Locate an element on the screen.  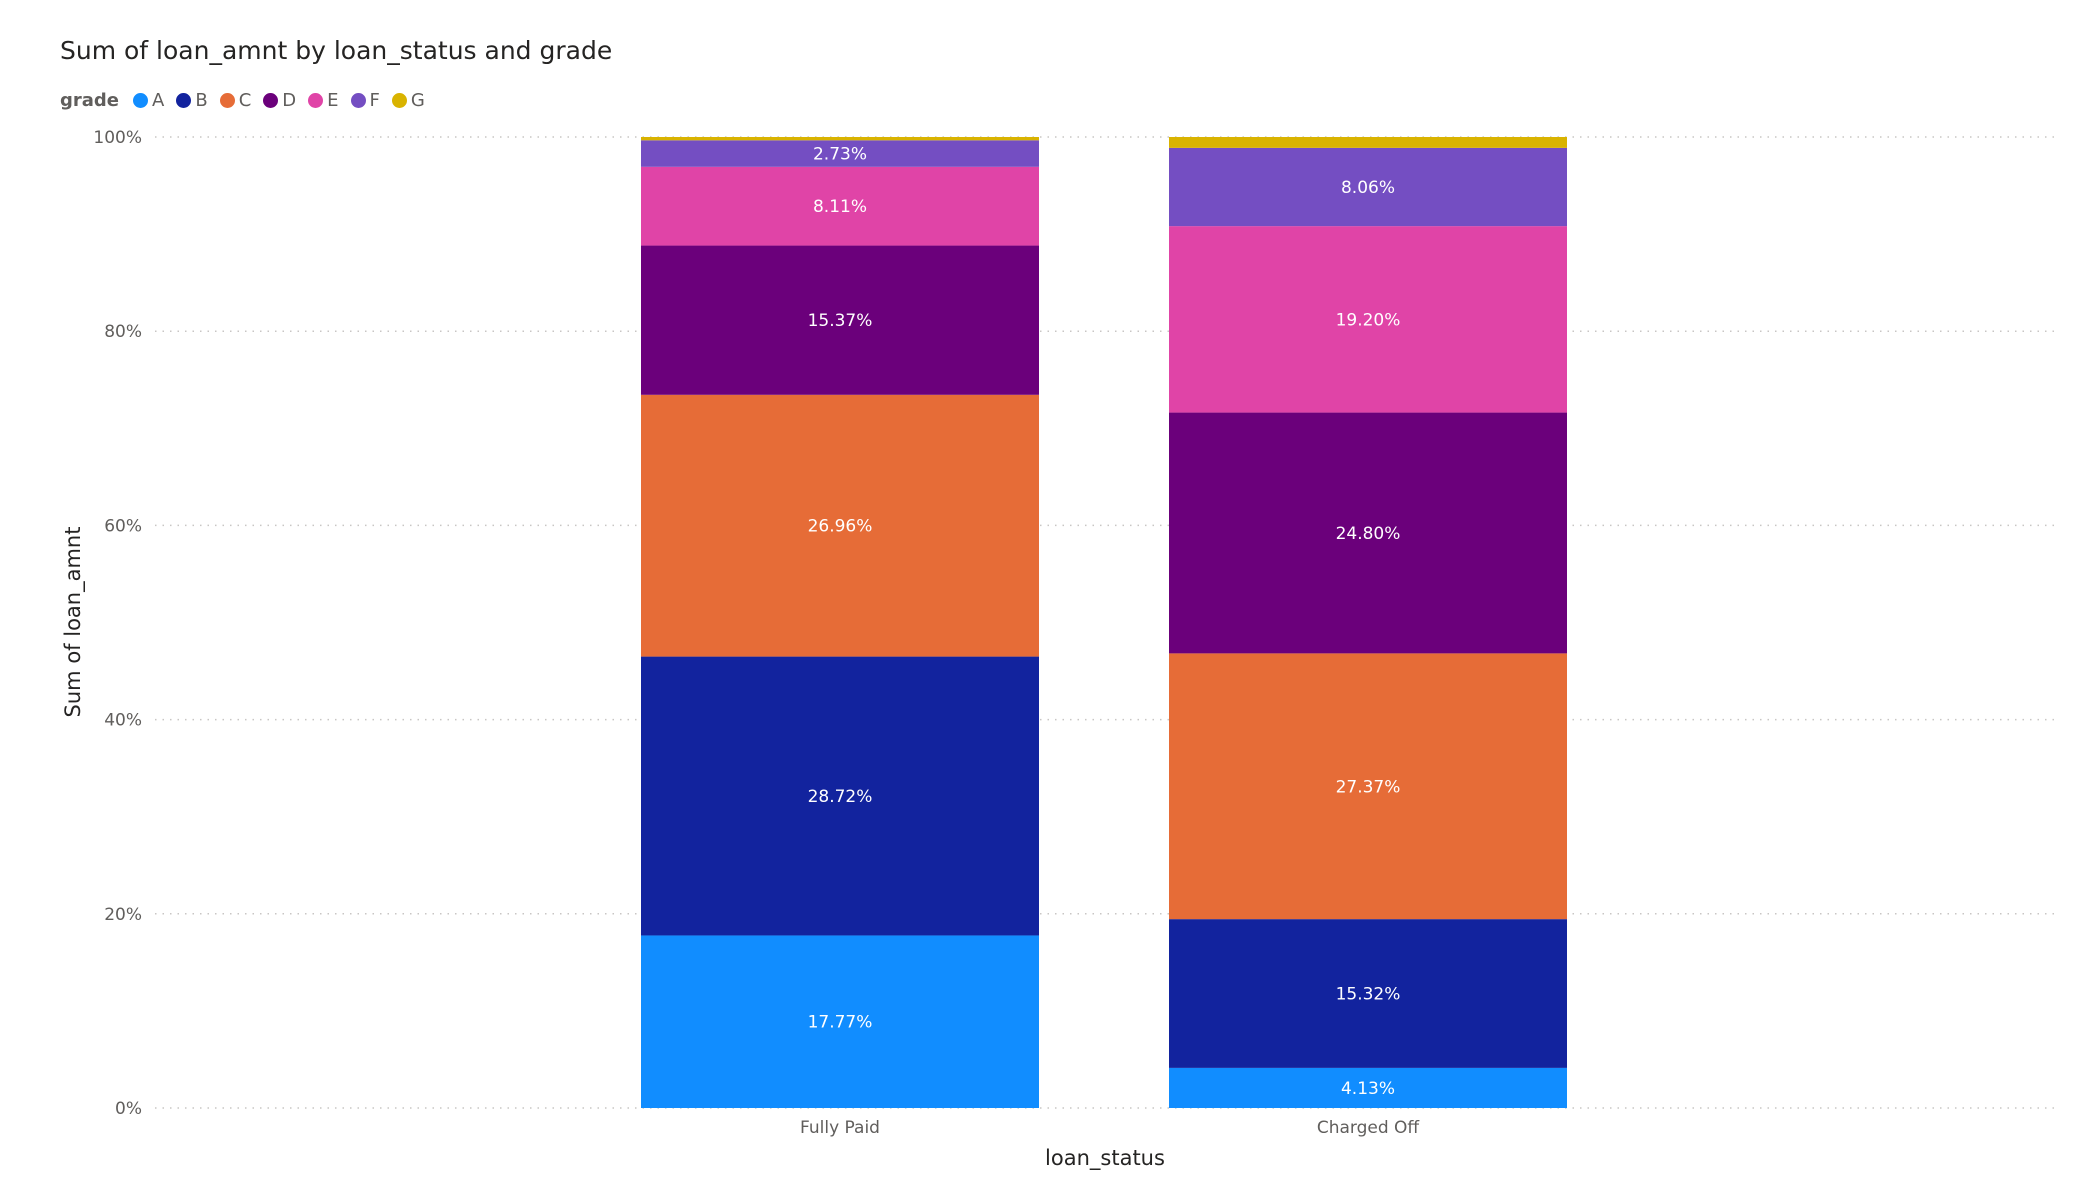
legend-label: E is located at coordinates (333, 100).